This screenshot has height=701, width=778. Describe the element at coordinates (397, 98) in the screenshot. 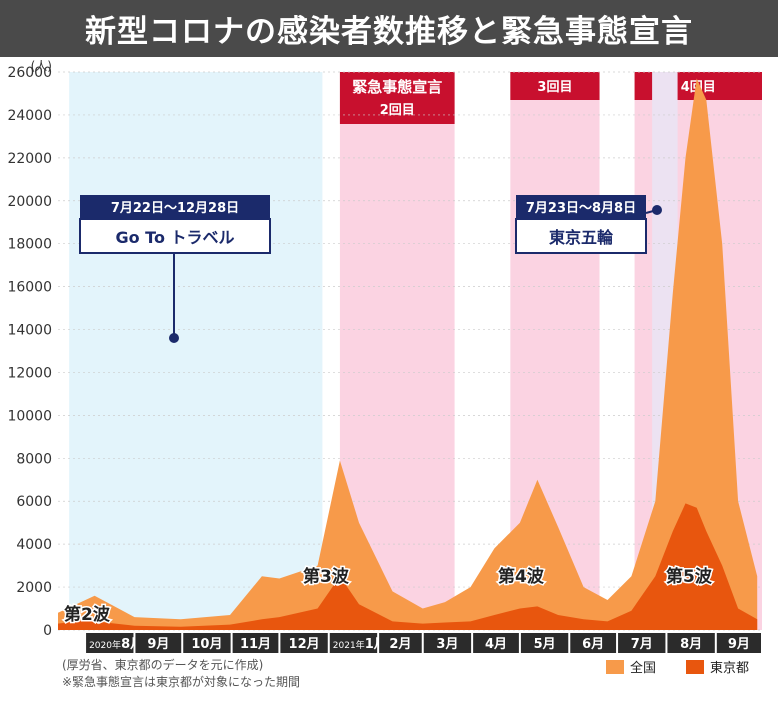

I see `period-header-state2` at that location.